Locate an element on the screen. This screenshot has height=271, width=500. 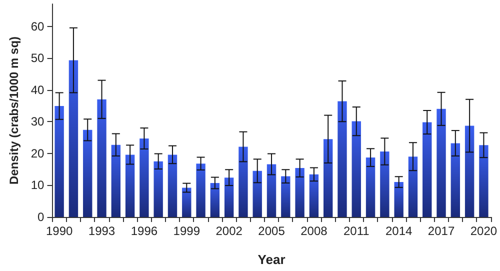
x-axis-title: Year is located at coordinates (272, 259).